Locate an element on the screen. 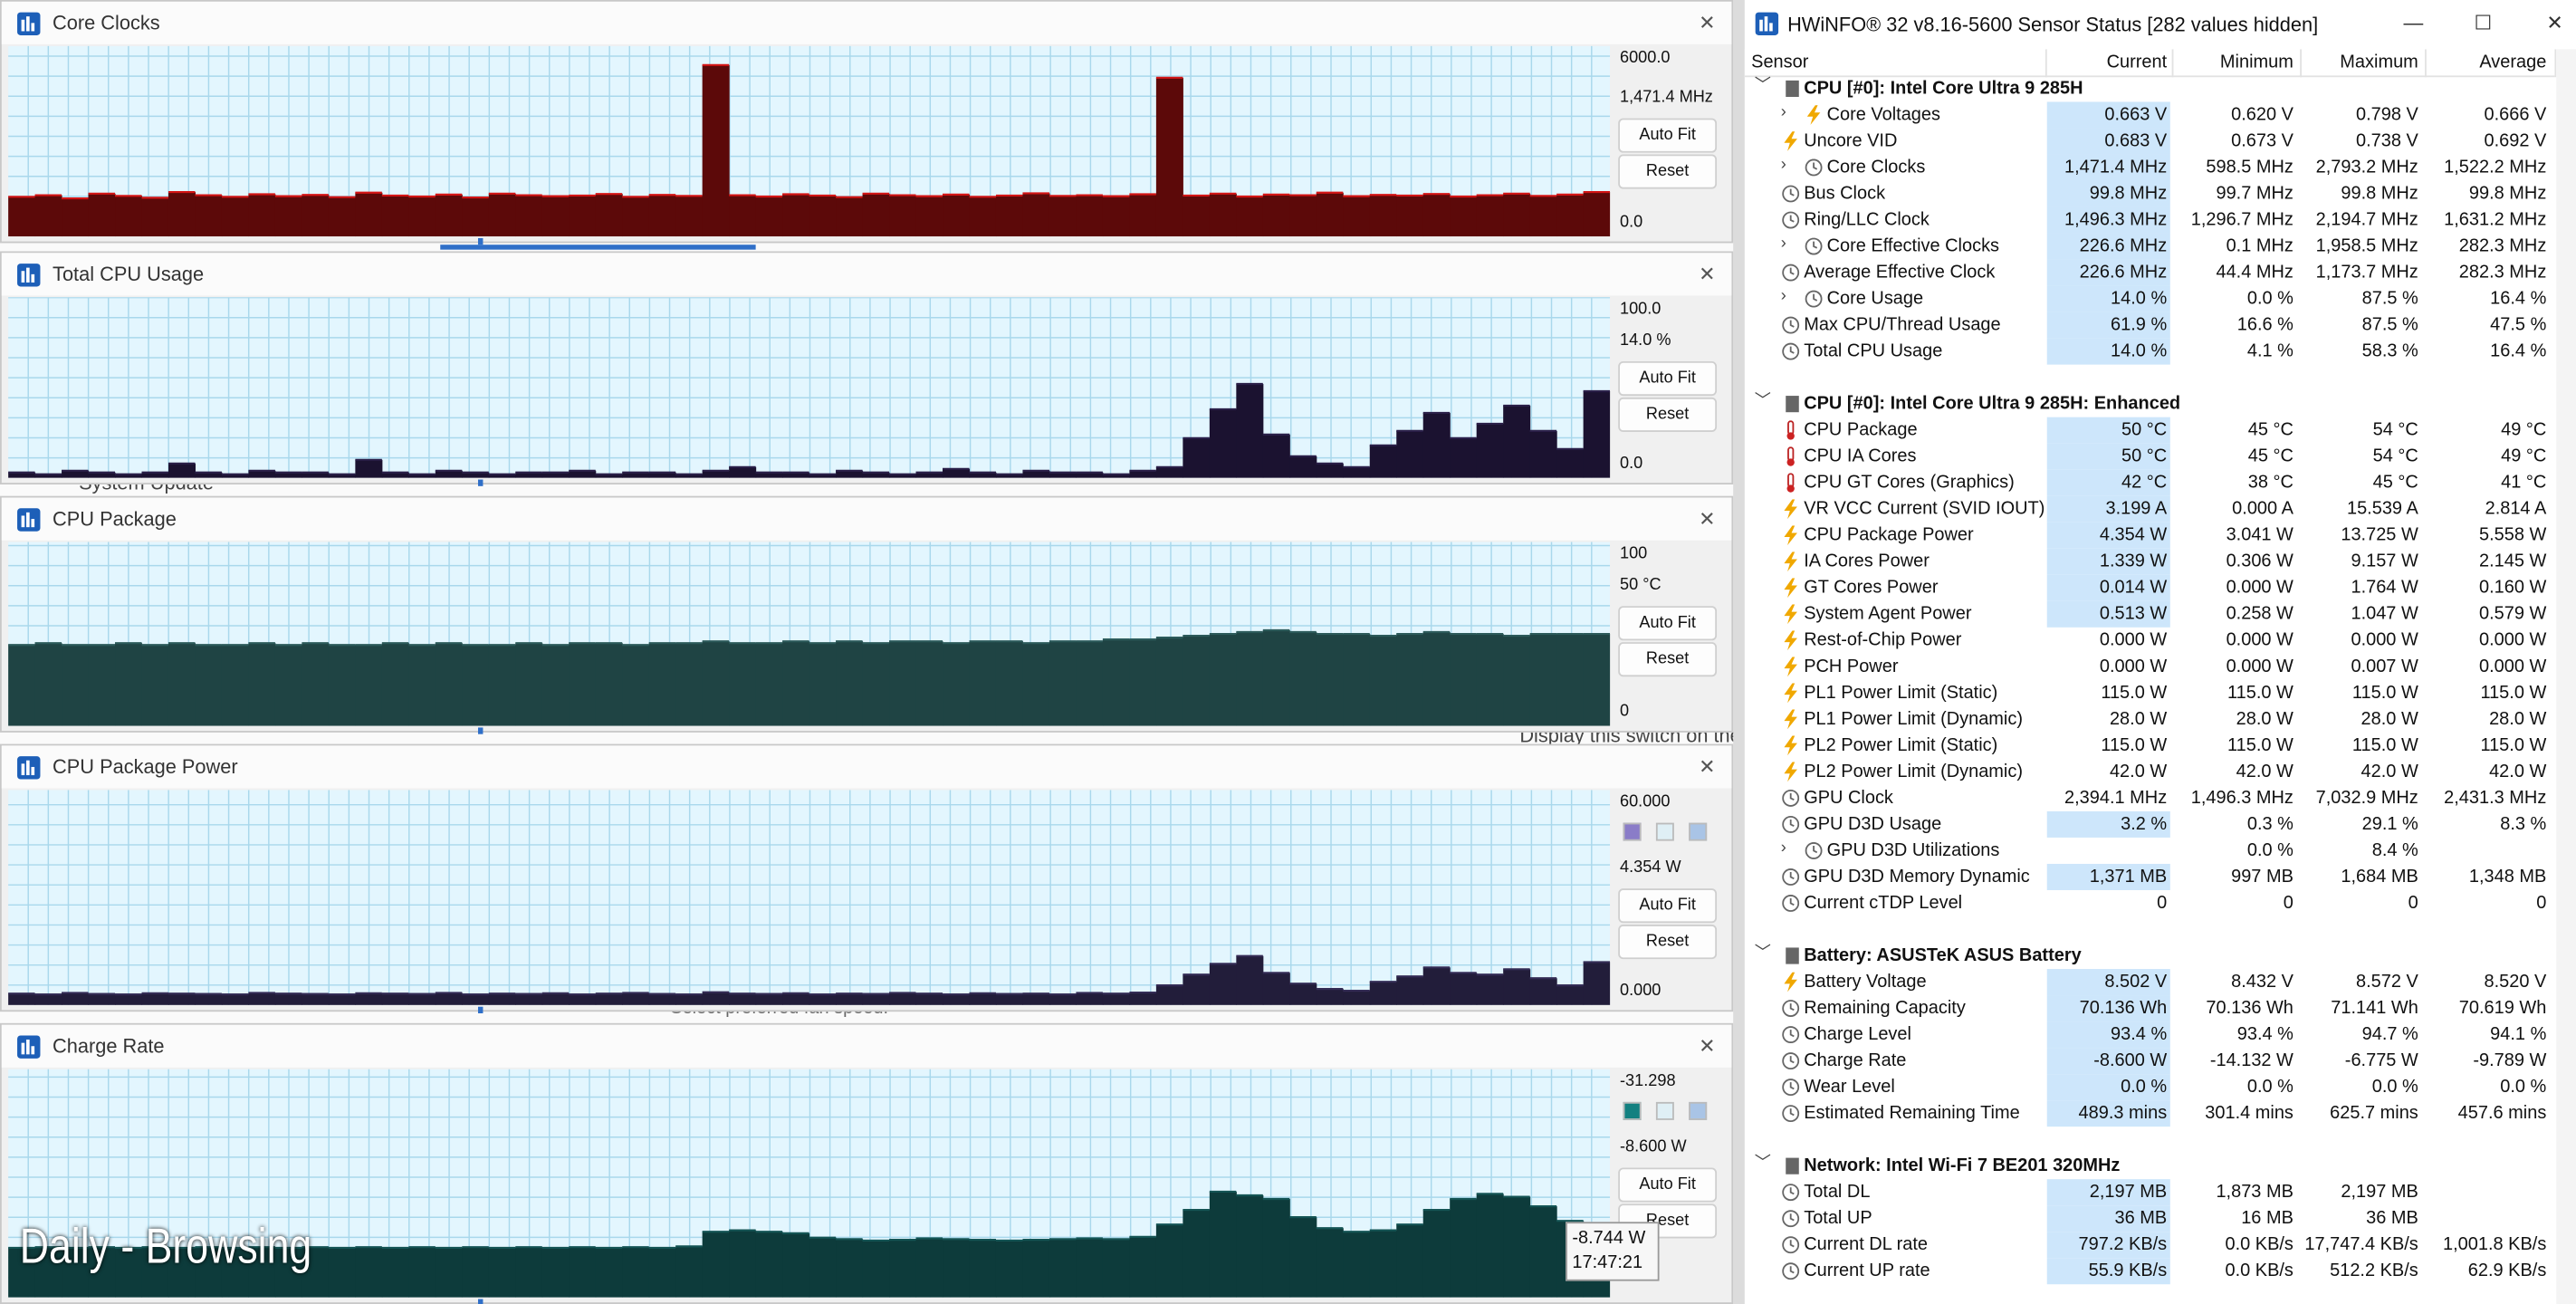 Image resolution: width=2576 pixels, height=1304 pixels. column-header: Average is located at coordinates (2513, 63).